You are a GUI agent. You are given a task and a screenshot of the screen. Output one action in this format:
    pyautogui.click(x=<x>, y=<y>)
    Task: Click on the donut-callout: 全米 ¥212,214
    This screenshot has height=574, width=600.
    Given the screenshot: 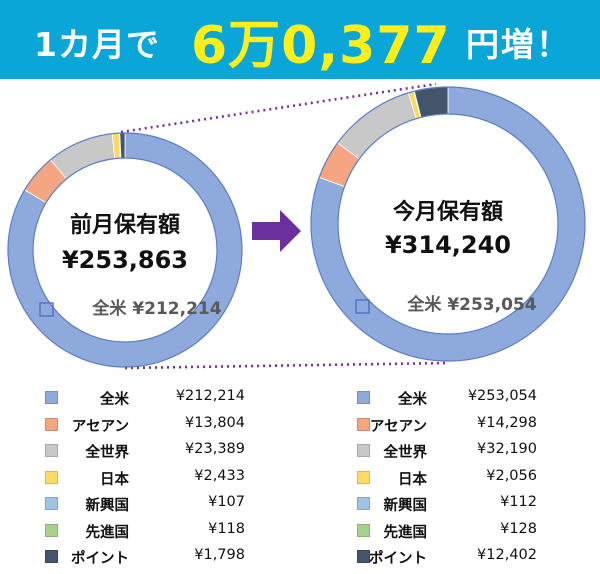 What is the action you would take?
    pyautogui.click(x=156, y=308)
    